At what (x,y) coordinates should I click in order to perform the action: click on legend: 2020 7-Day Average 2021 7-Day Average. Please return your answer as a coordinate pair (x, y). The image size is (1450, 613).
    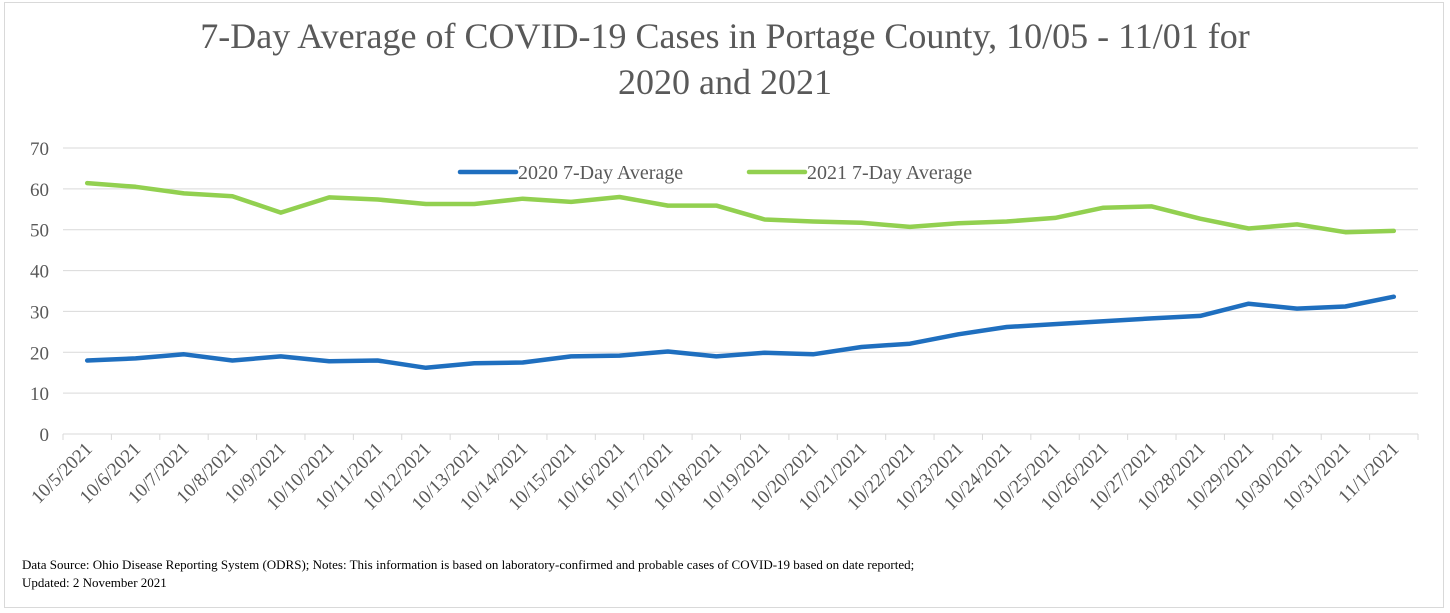
    Looking at the image, I should click on (714, 173).